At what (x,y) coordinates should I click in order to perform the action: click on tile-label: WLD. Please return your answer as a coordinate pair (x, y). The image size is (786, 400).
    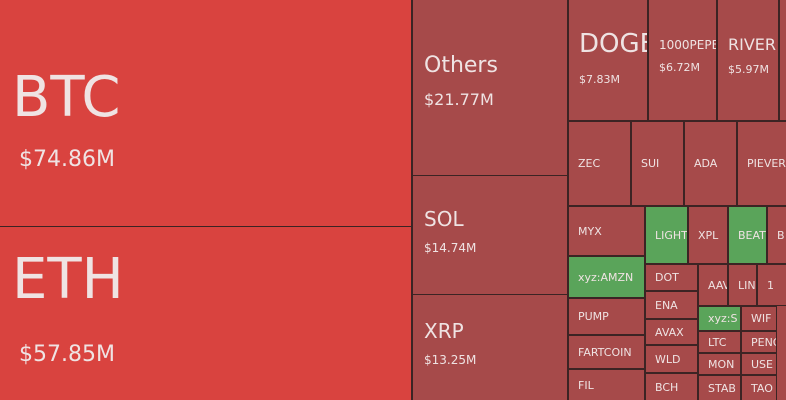
    Looking at the image, I should click on (668, 359).